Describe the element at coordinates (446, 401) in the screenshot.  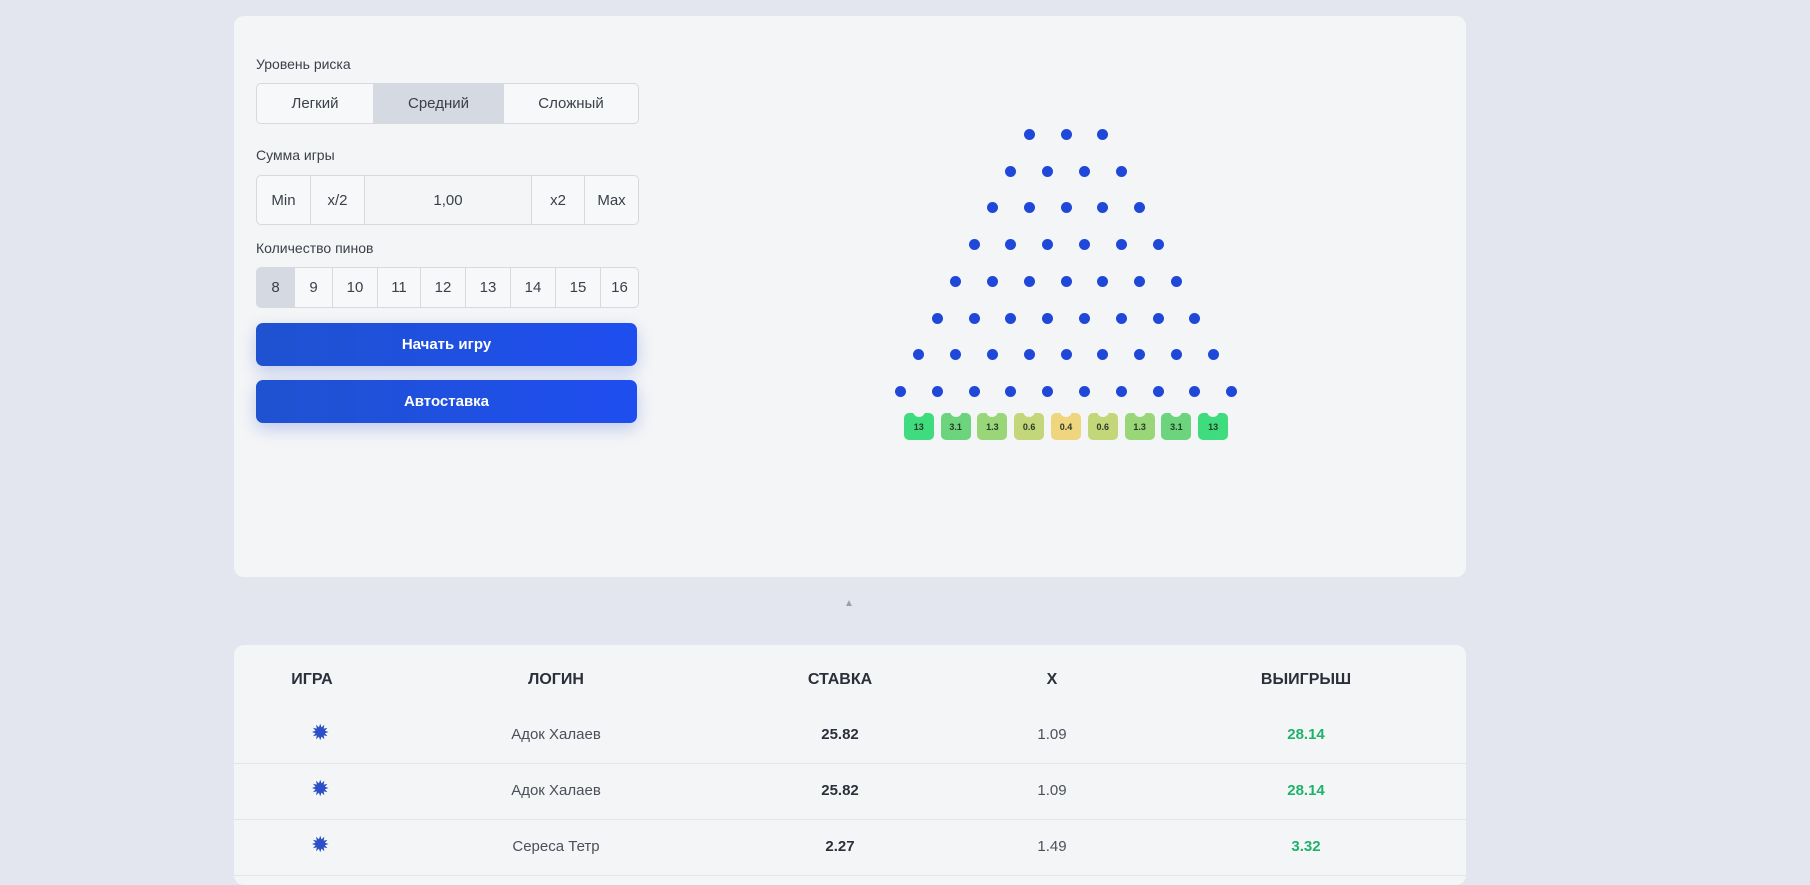
I see `autobet-button: Автоставка` at that location.